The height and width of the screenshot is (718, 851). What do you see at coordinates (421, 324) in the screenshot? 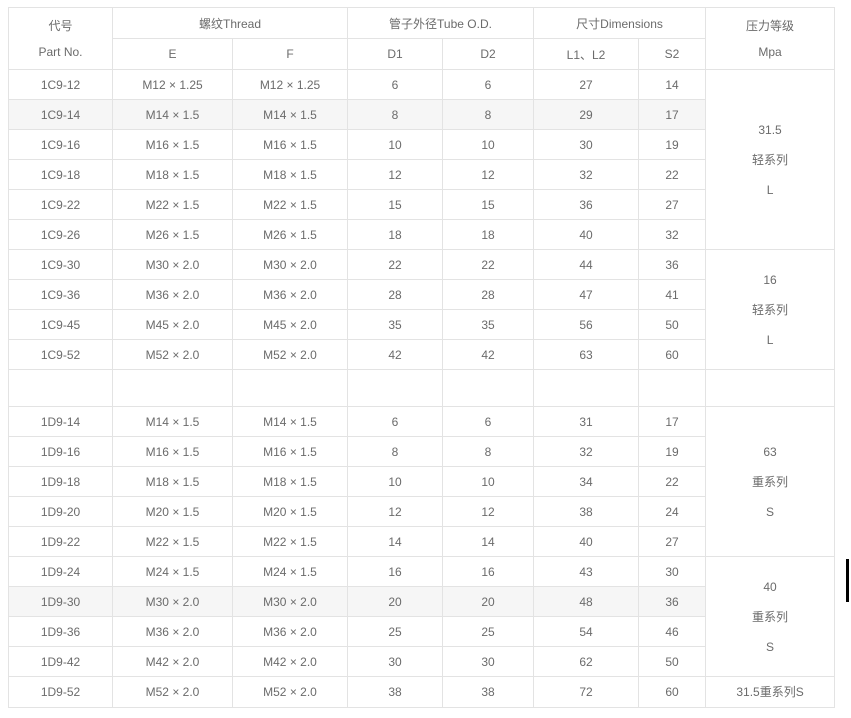
I see `table-row: 1C9-45 M45 × 2.0 M45 × 2.0 35 35 56 50` at bounding box center [421, 324].